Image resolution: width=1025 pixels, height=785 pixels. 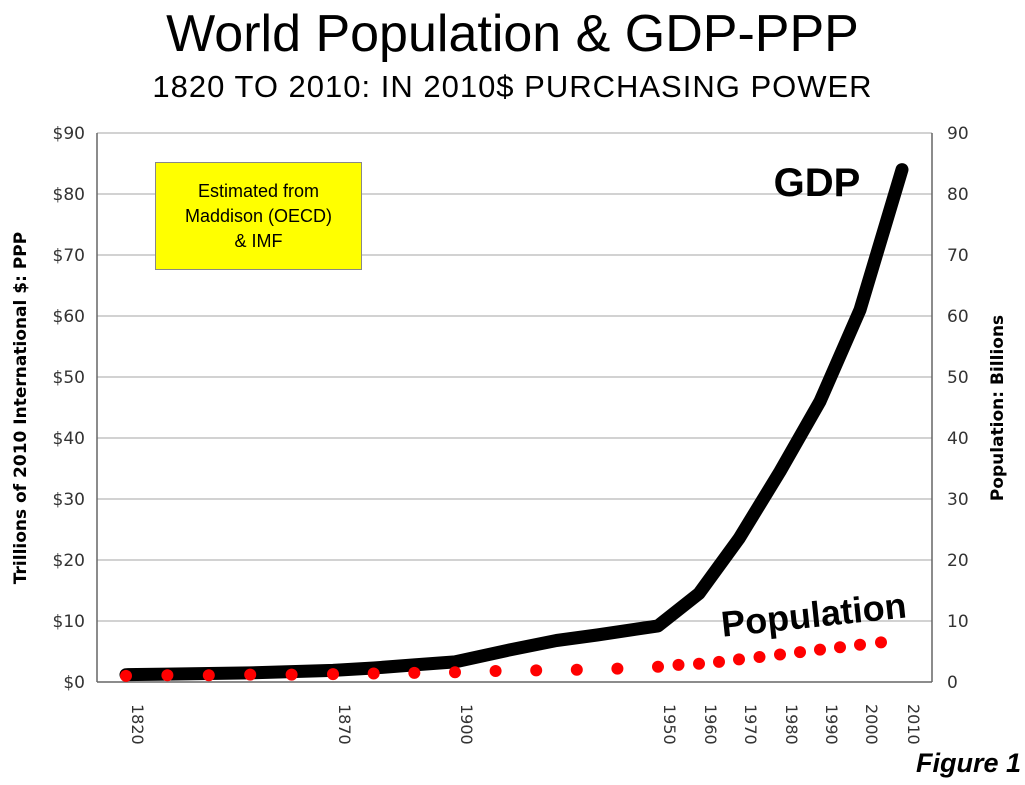 What do you see at coordinates (710, 724) in the screenshot?
I see `x-tick-label: 1960` at bounding box center [710, 724].